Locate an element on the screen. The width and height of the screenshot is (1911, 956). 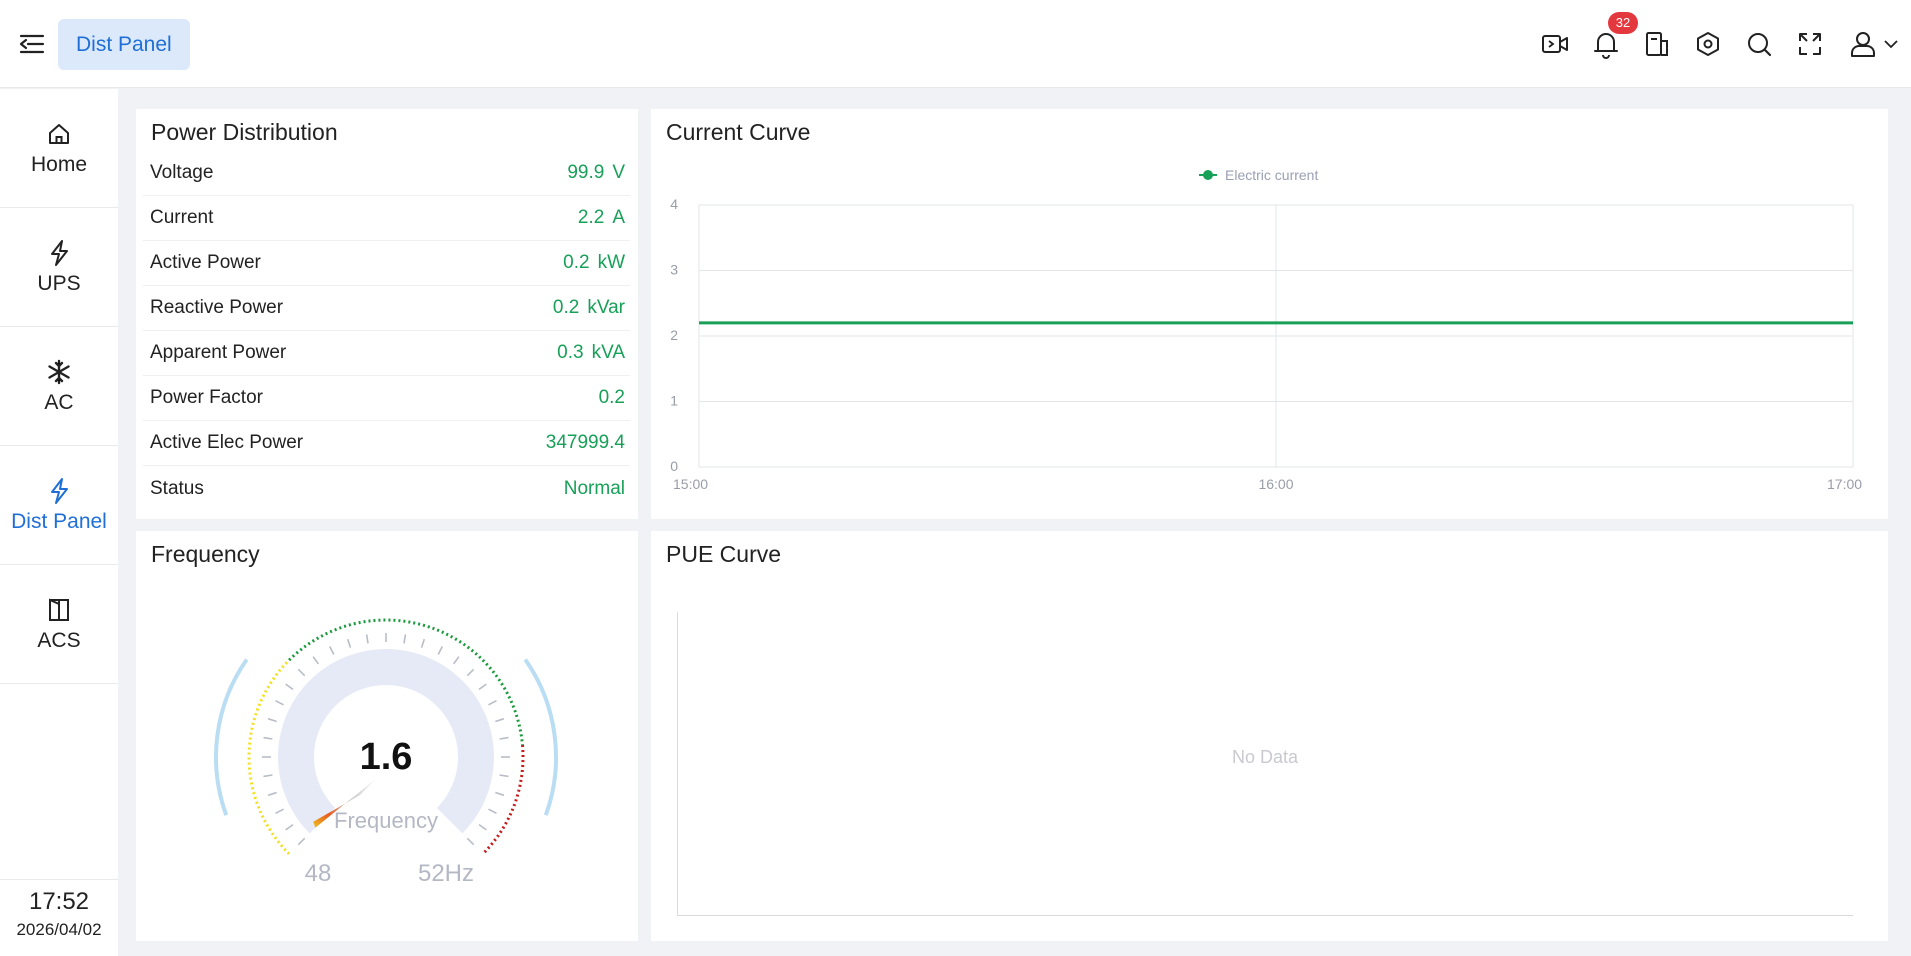
gauge-band-danger is located at coordinates (503, 799).